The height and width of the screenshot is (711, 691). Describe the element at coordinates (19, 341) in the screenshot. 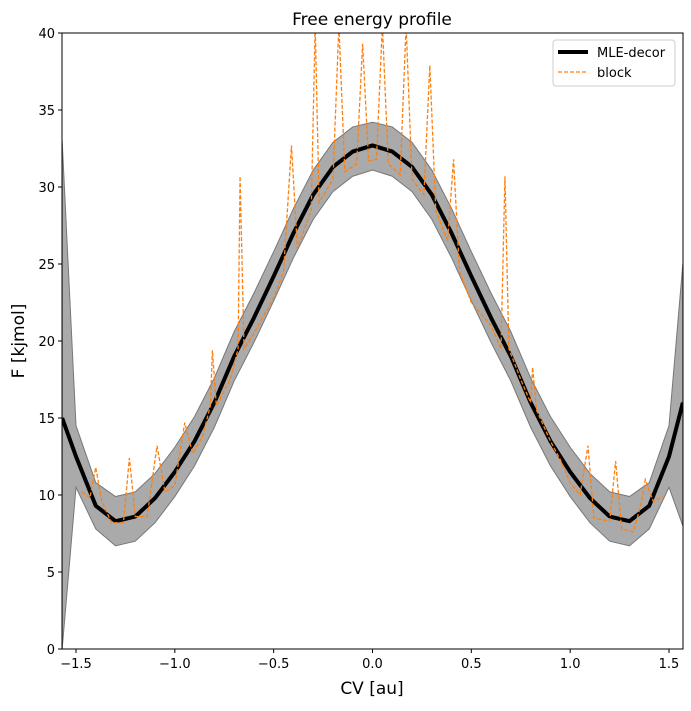

I see `y-axis-label: F [kjmol]` at that location.